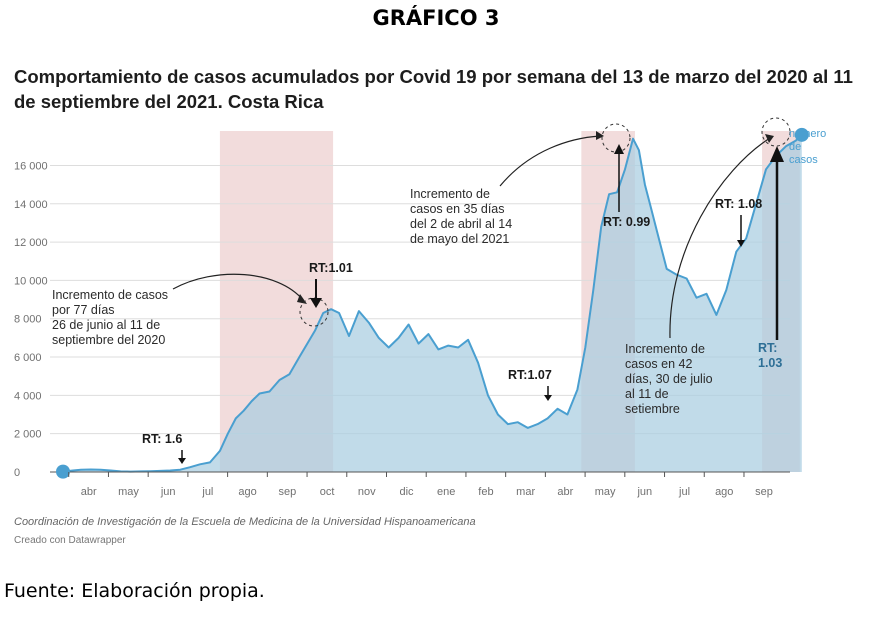 The width and height of the screenshot is (872, 632). I want to click on annotation-period-2-line: casos en 35 días, so click(457, 209).